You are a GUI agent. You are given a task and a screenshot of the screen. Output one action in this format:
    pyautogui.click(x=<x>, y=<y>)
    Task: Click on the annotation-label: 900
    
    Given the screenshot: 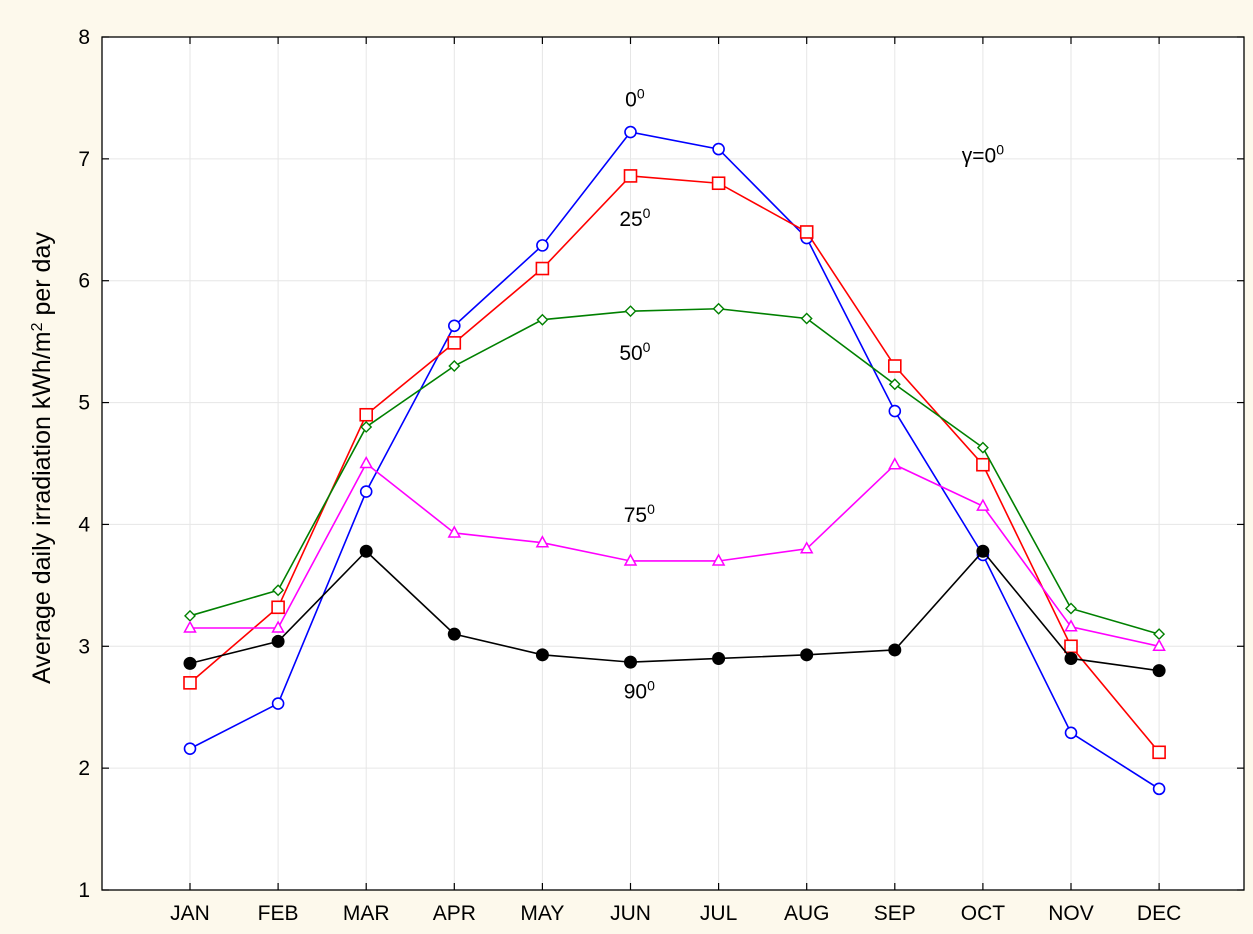 What is the action you would take?
    pyautogui.click(x=639, y=691)
    